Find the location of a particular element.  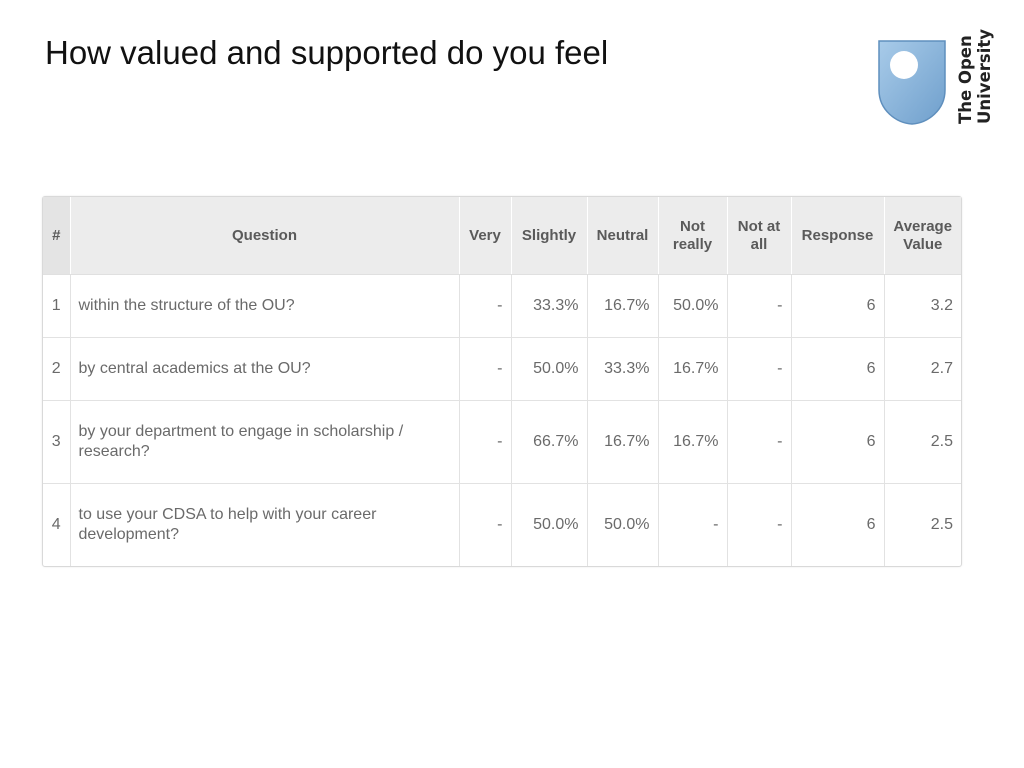

header-not-really: Not really is located at coordinates (693, 236).